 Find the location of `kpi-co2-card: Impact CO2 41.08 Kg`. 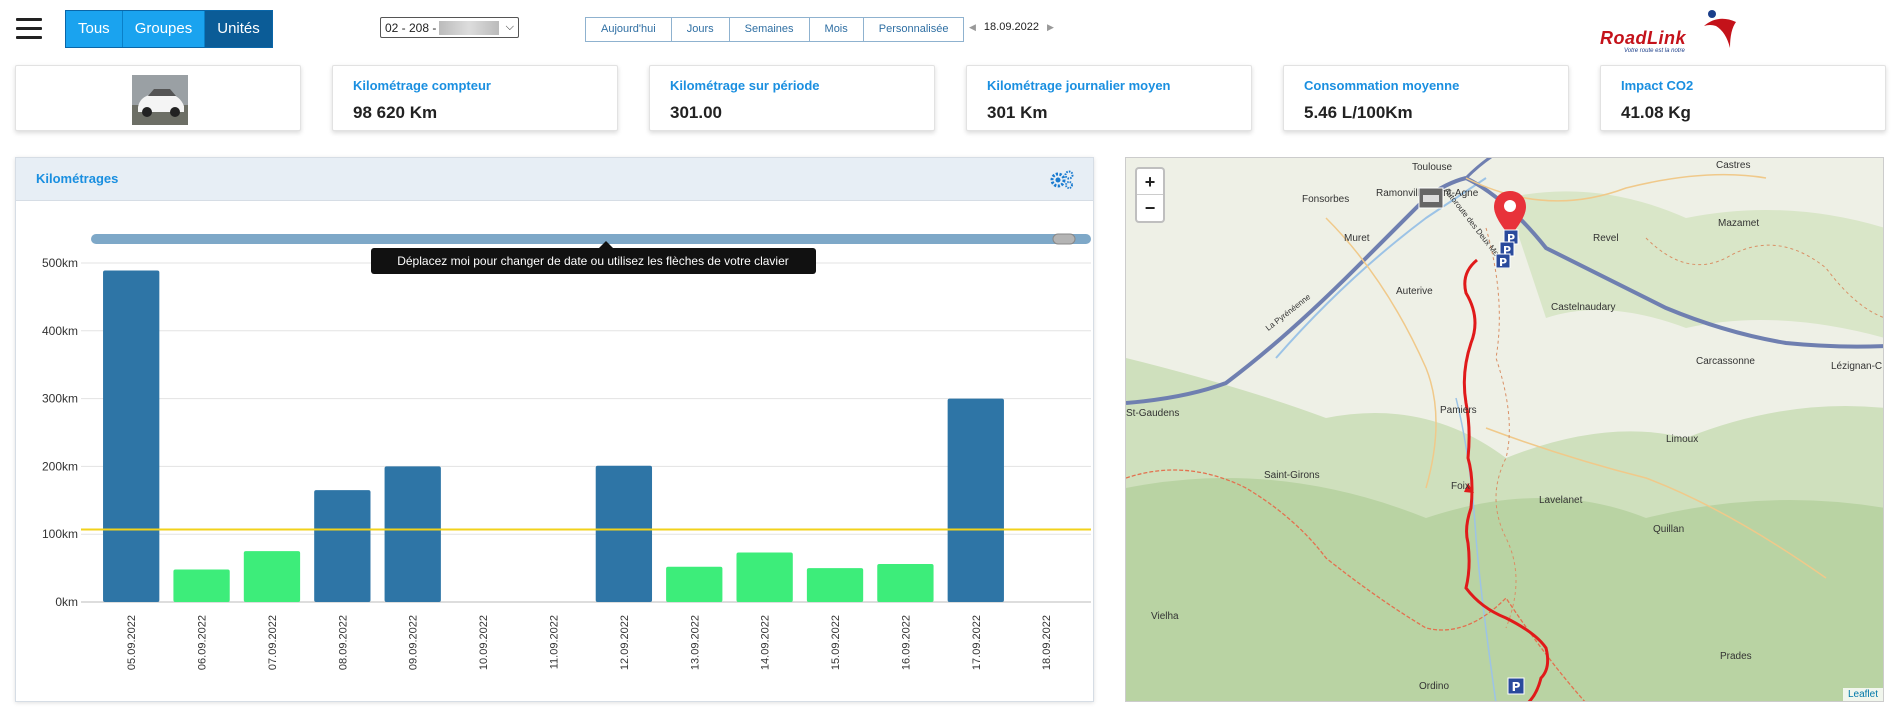

kpi-co2-card: Impact CO2 41.08 Kg is located at coordinates (1743, 98).